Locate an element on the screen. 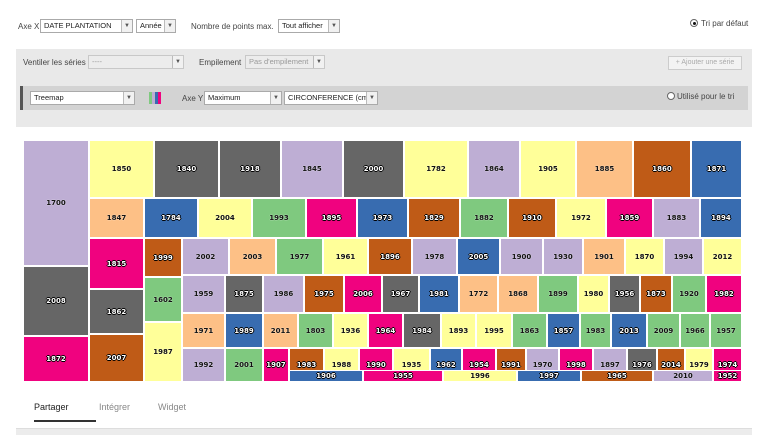 This screenshot has height=435, width=768. tab-integrer: Intégrer is located at coordinates (115, 407).